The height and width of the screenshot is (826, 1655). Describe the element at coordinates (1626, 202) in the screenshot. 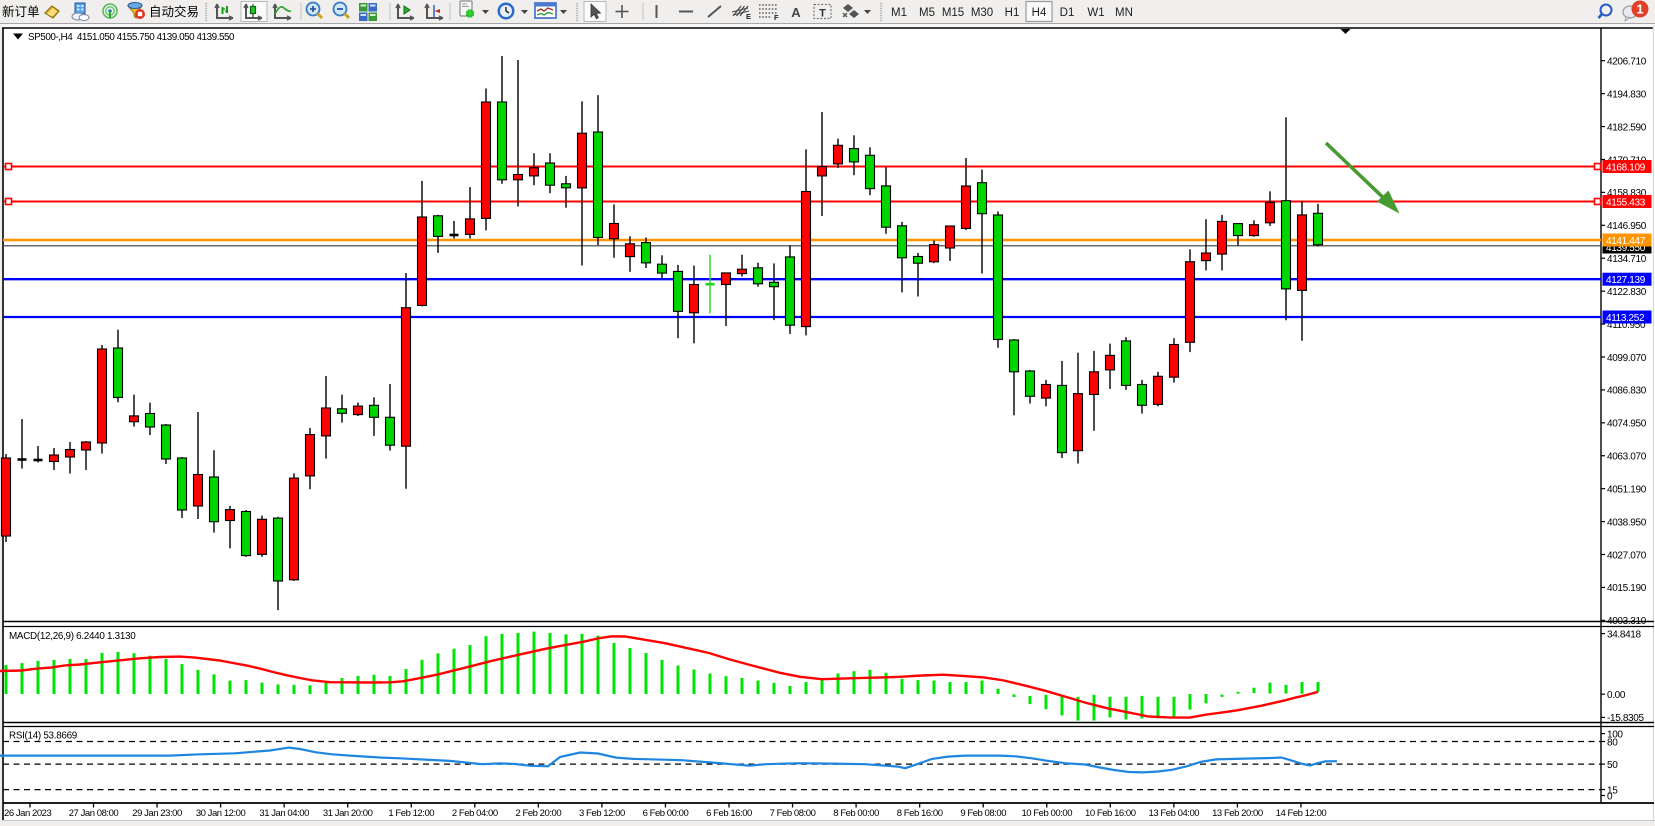

I see `svg-text: 4155.433` at that location.